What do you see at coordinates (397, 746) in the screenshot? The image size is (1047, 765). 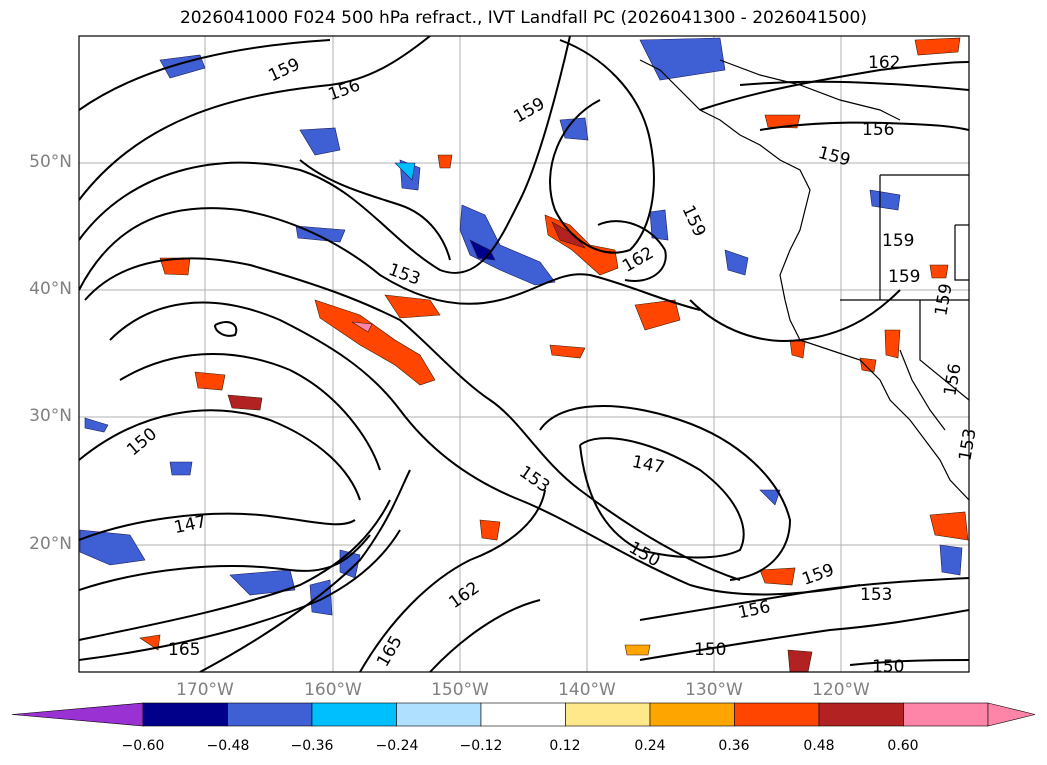 I see `colorbar-tick: −0.24` at bounding box center [397, 746].